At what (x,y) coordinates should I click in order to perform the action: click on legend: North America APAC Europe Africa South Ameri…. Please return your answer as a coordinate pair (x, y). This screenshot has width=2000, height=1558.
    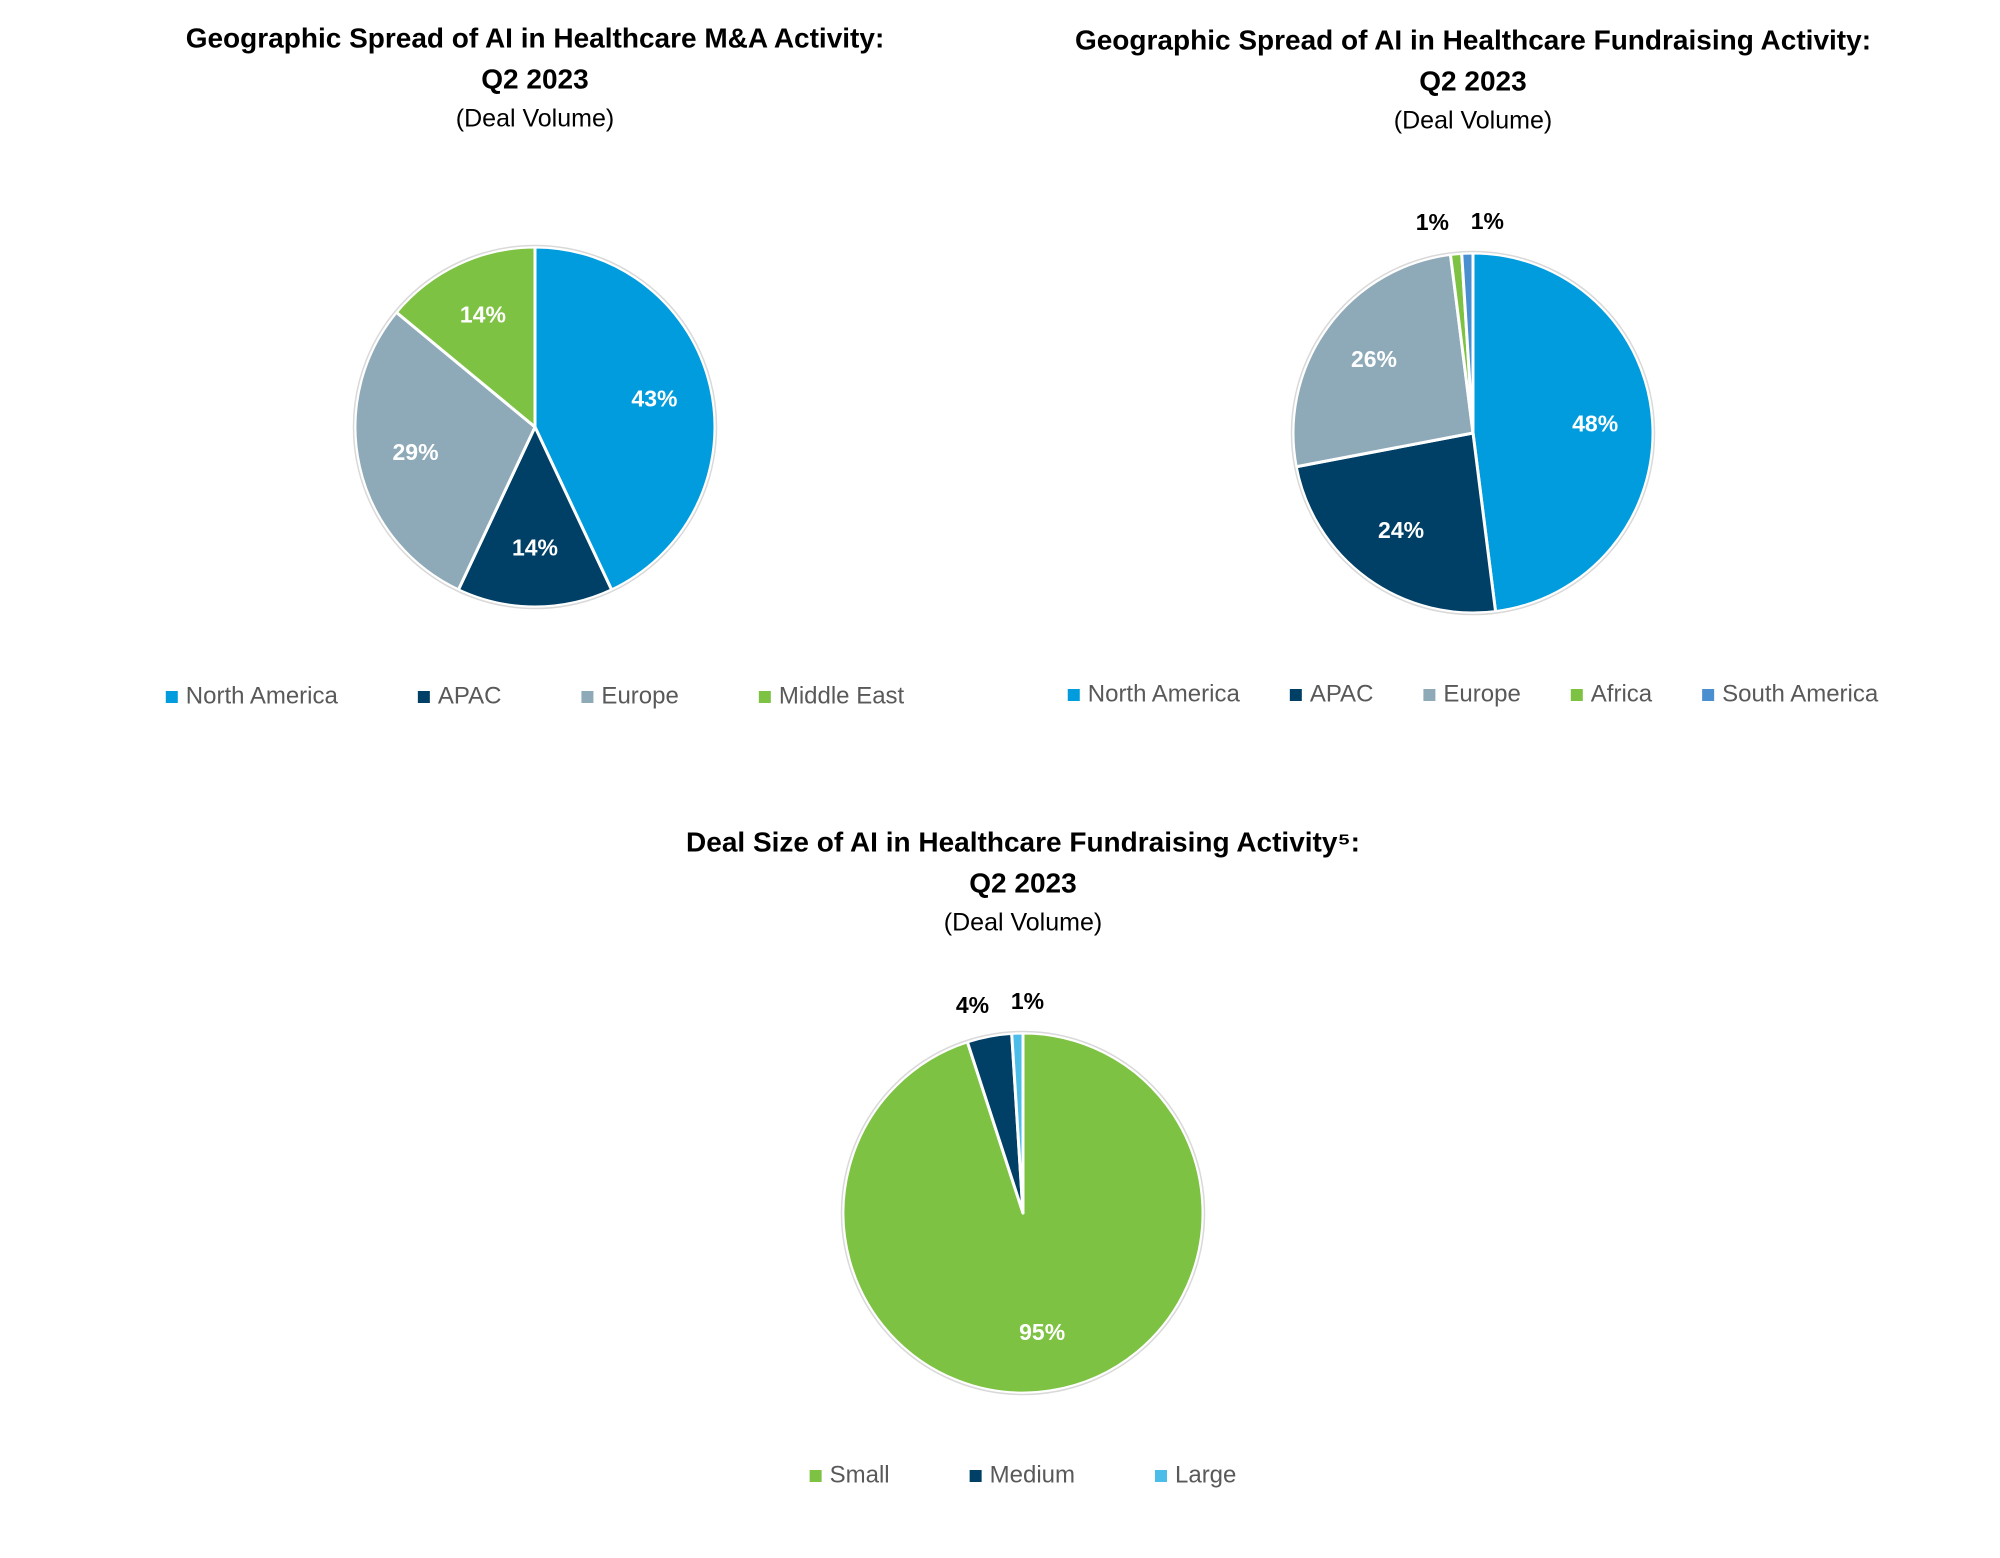
    Looking at the image, I should click on (1473, 693).